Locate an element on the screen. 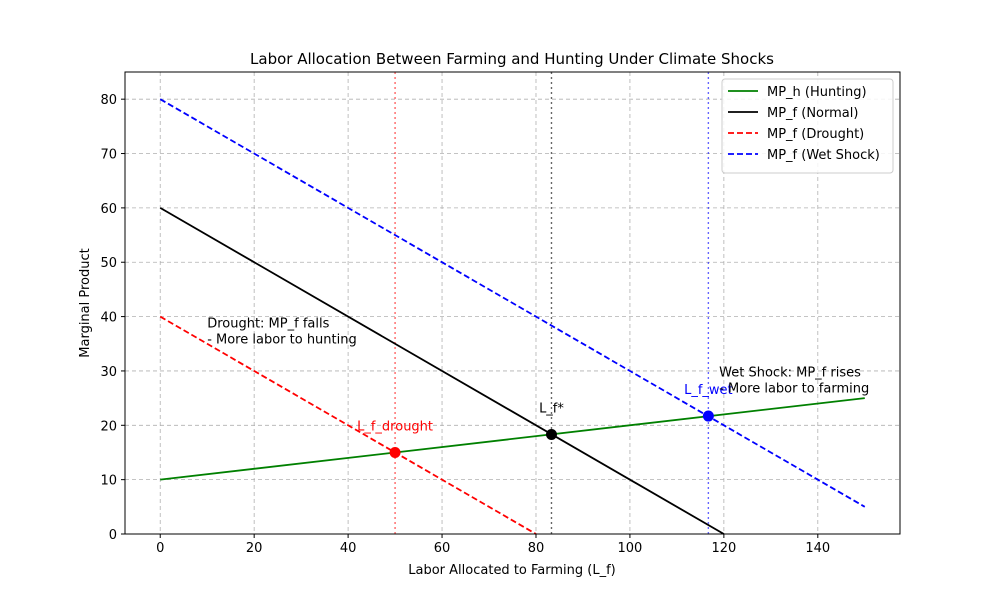 The width and height of the screenshot is (1000, 600). annotation-text: - More labor to hunting is located at coordinates (282, 339).